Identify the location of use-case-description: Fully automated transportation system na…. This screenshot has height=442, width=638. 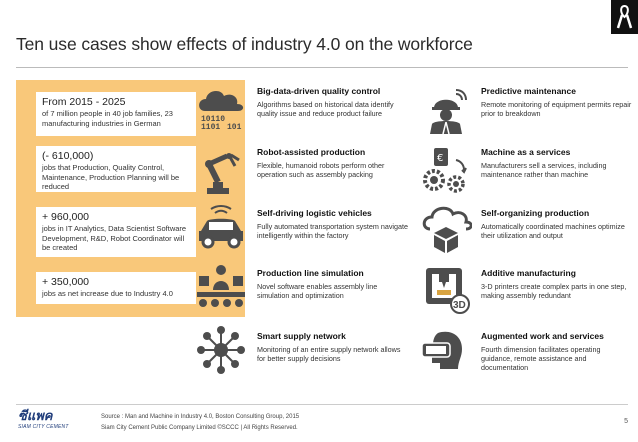
(333, 231).